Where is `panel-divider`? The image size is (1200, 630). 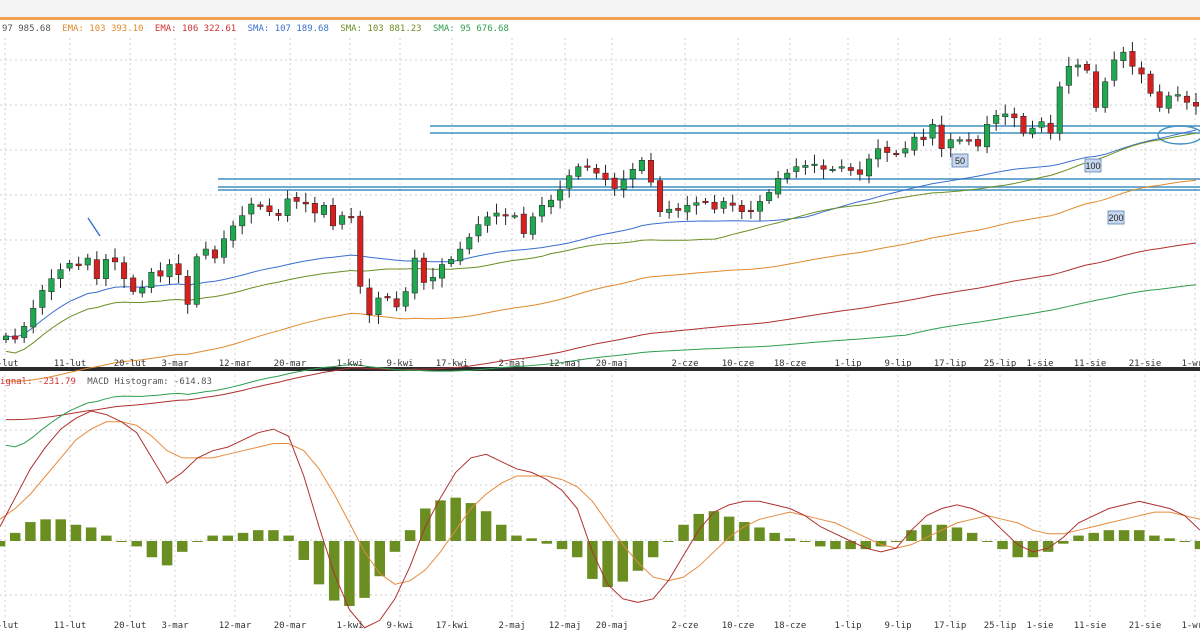
panel-divider is located at coordinates (600, 369).